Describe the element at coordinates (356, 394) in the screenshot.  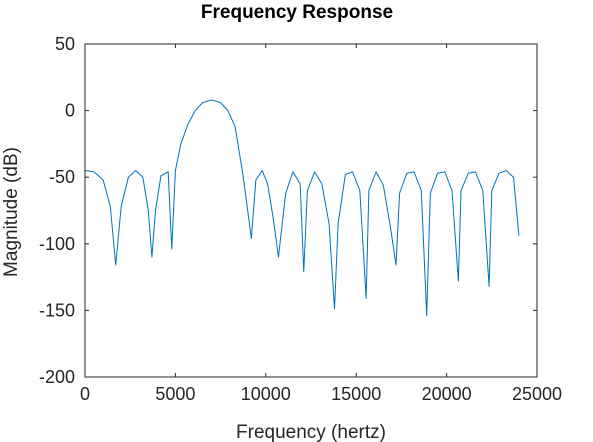
I see `x-tick-label: 15000` at that location.